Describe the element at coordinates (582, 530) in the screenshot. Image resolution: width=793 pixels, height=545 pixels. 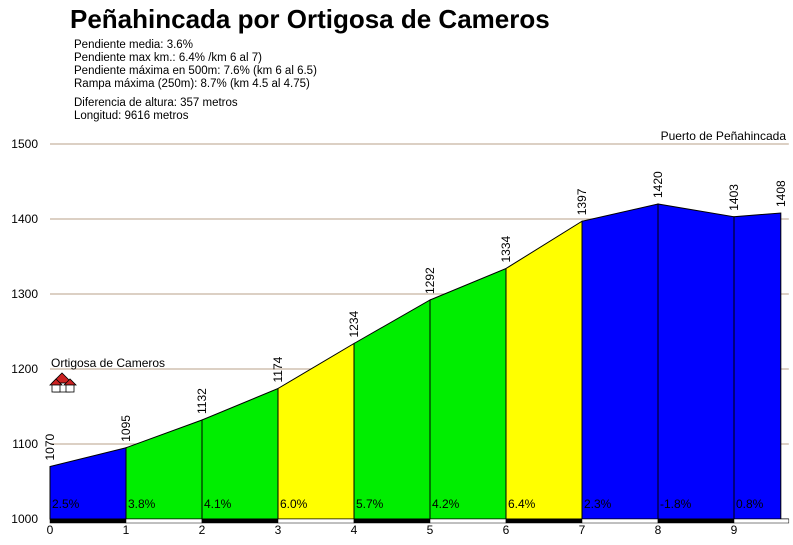
I see `x-tick-label: 7` at that location.